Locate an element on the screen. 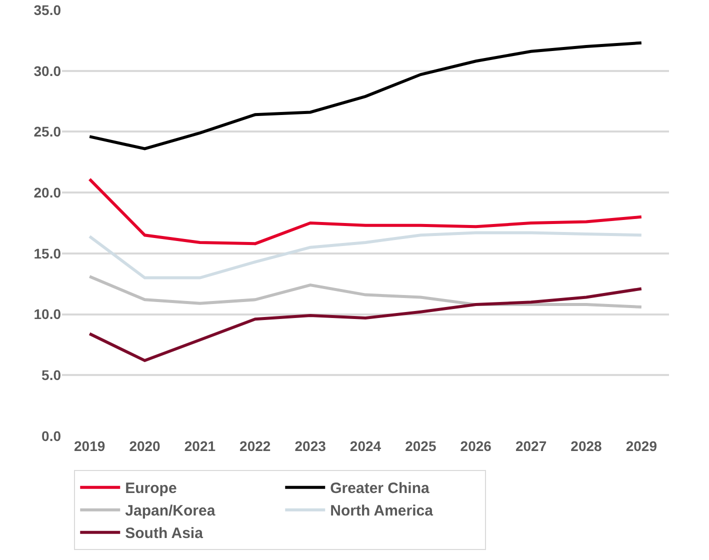 The image size is (709, 560). x-tick-label: 2024 is located at coordinates (366, 446).